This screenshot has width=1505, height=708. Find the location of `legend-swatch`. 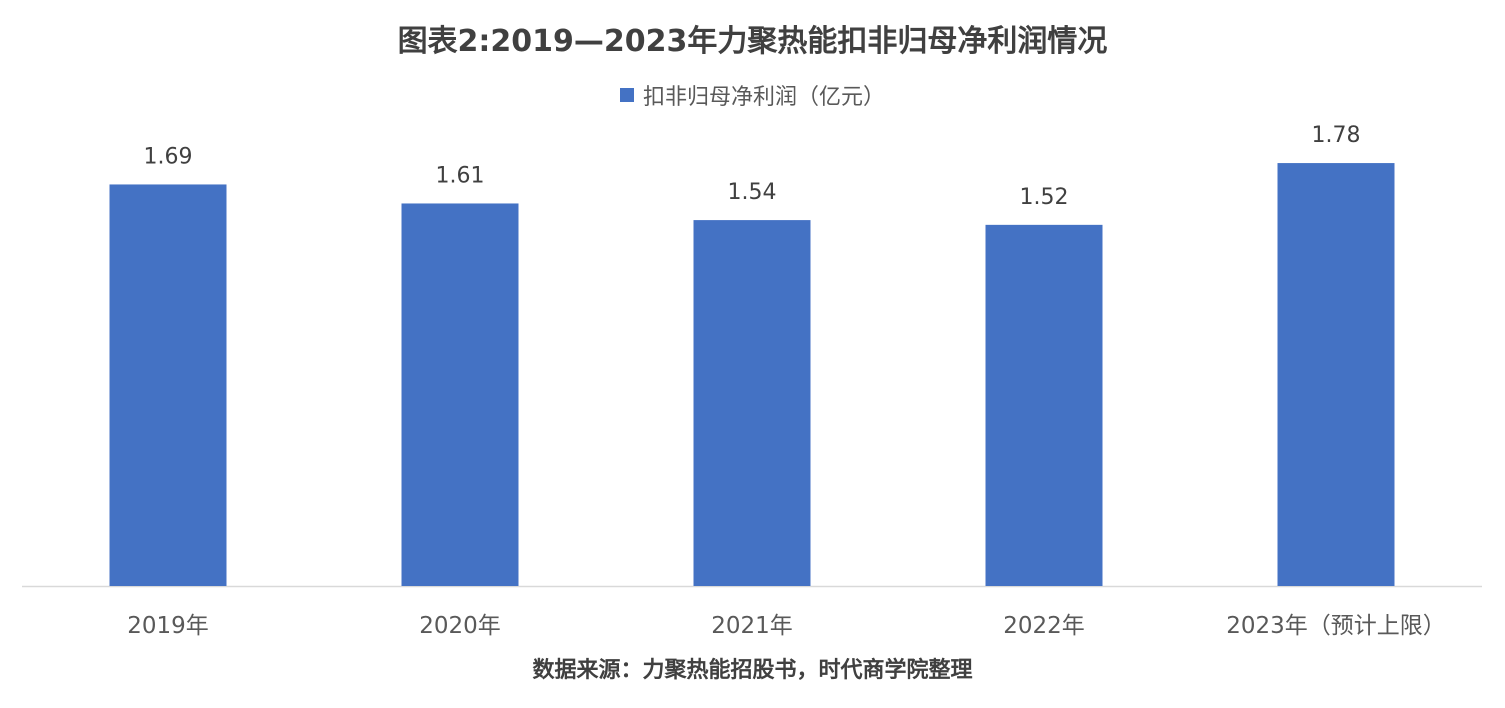

legend-swatch is located at coordinates (626, 95).